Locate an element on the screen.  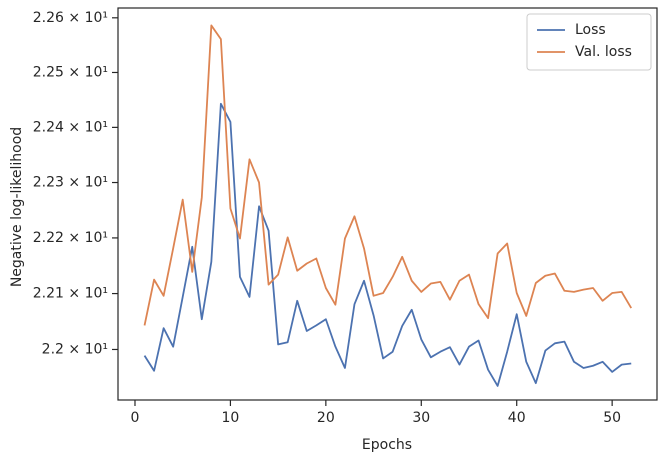
x-tick-label: 50 is located at coordinates (612, 418).